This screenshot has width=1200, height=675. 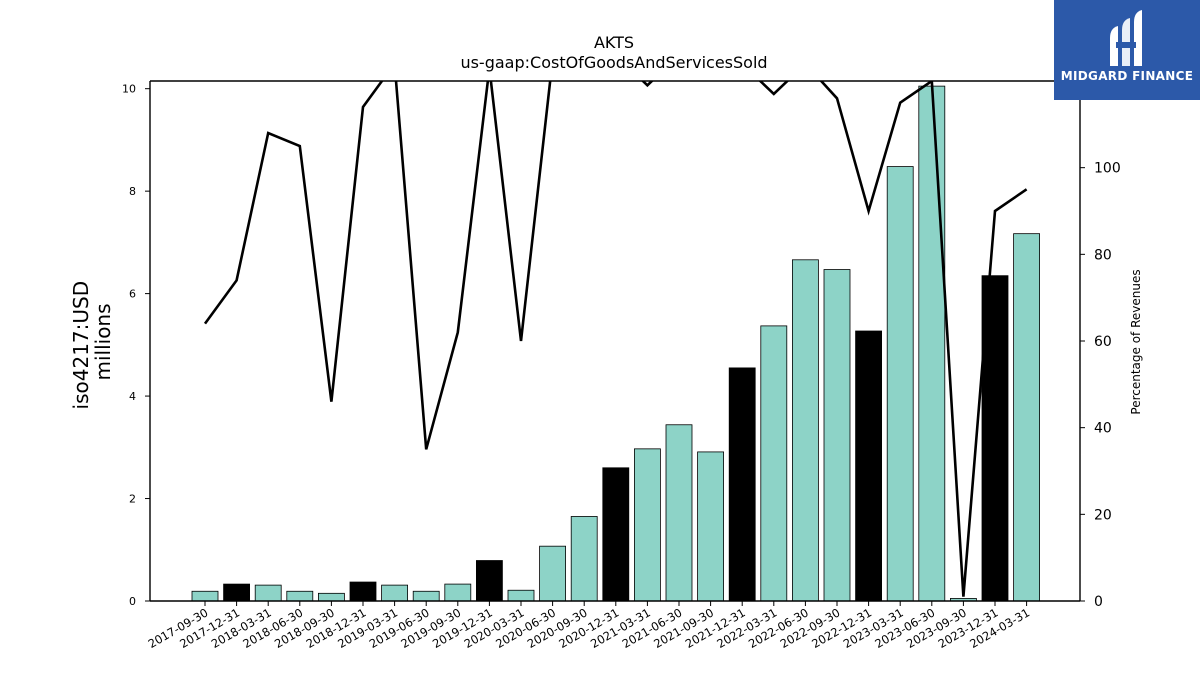 What do you see at coordinates (132, 294) in the screenshot?
I see `y-left-tick-label: 6` at bounding box center [132, 294].